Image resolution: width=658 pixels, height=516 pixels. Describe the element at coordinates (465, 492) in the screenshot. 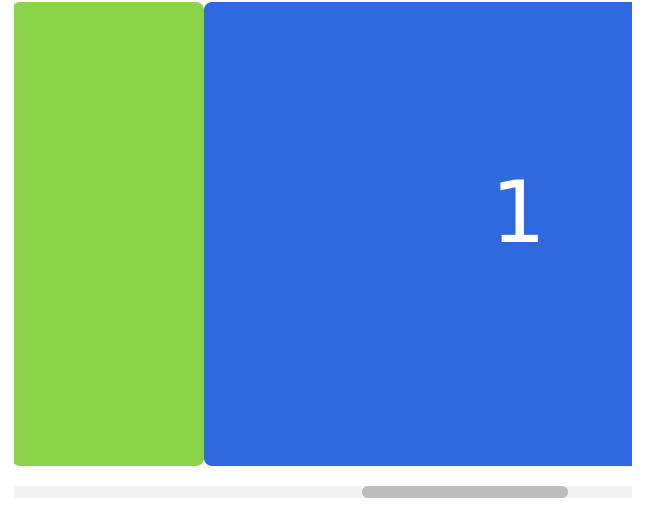

I see `scrollbar-thumb` at that location.